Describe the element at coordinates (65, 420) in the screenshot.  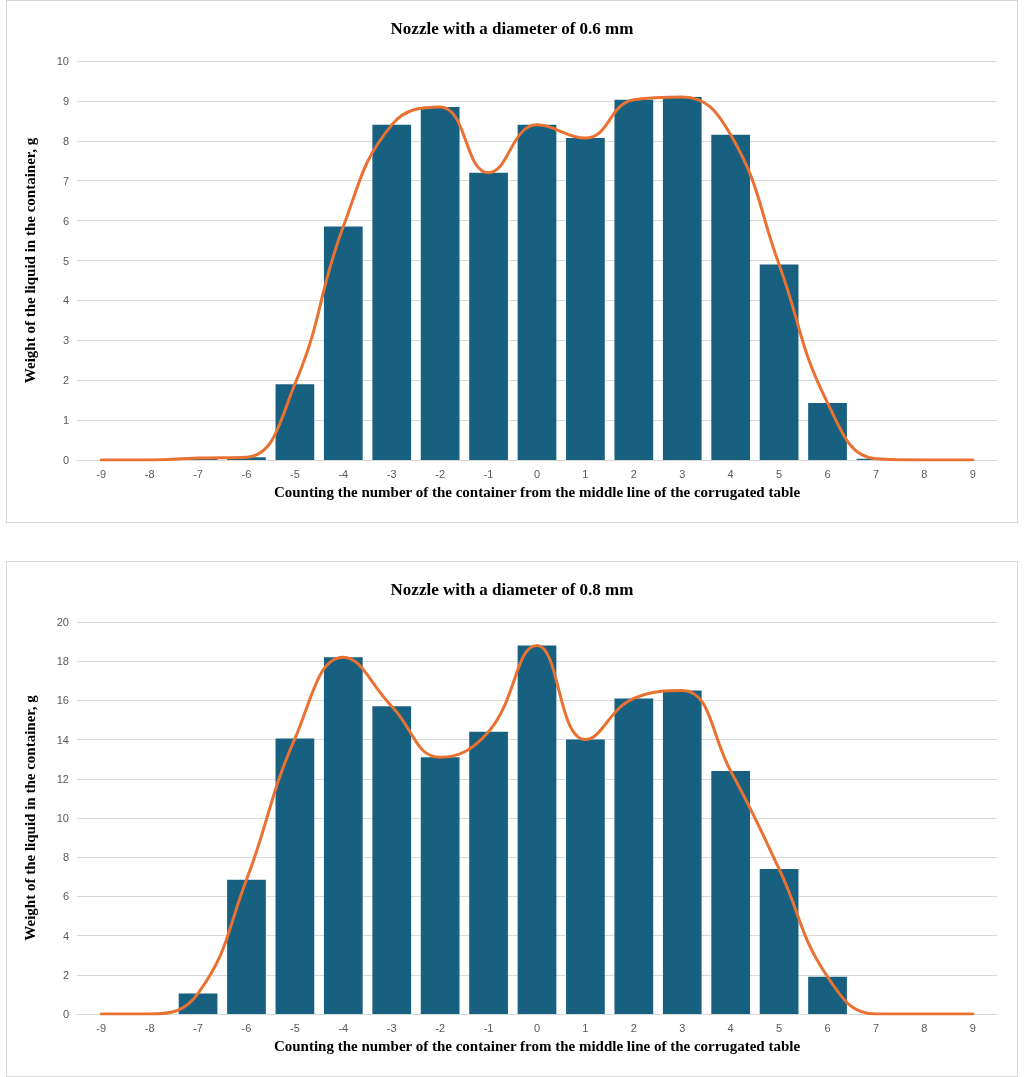
I see `y-tick-label: 1` at that location.